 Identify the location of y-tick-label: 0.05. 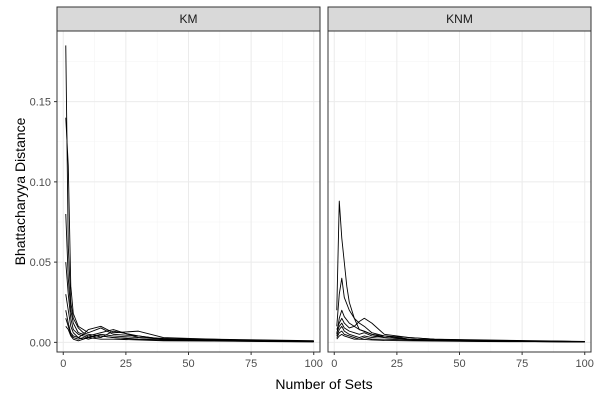
(40, 263).